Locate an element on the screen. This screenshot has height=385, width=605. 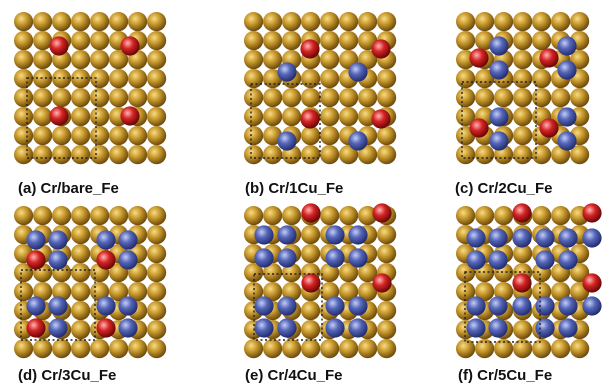
caption-a: (a) Cr/bare_Fe is located at coordinates (68, 188).